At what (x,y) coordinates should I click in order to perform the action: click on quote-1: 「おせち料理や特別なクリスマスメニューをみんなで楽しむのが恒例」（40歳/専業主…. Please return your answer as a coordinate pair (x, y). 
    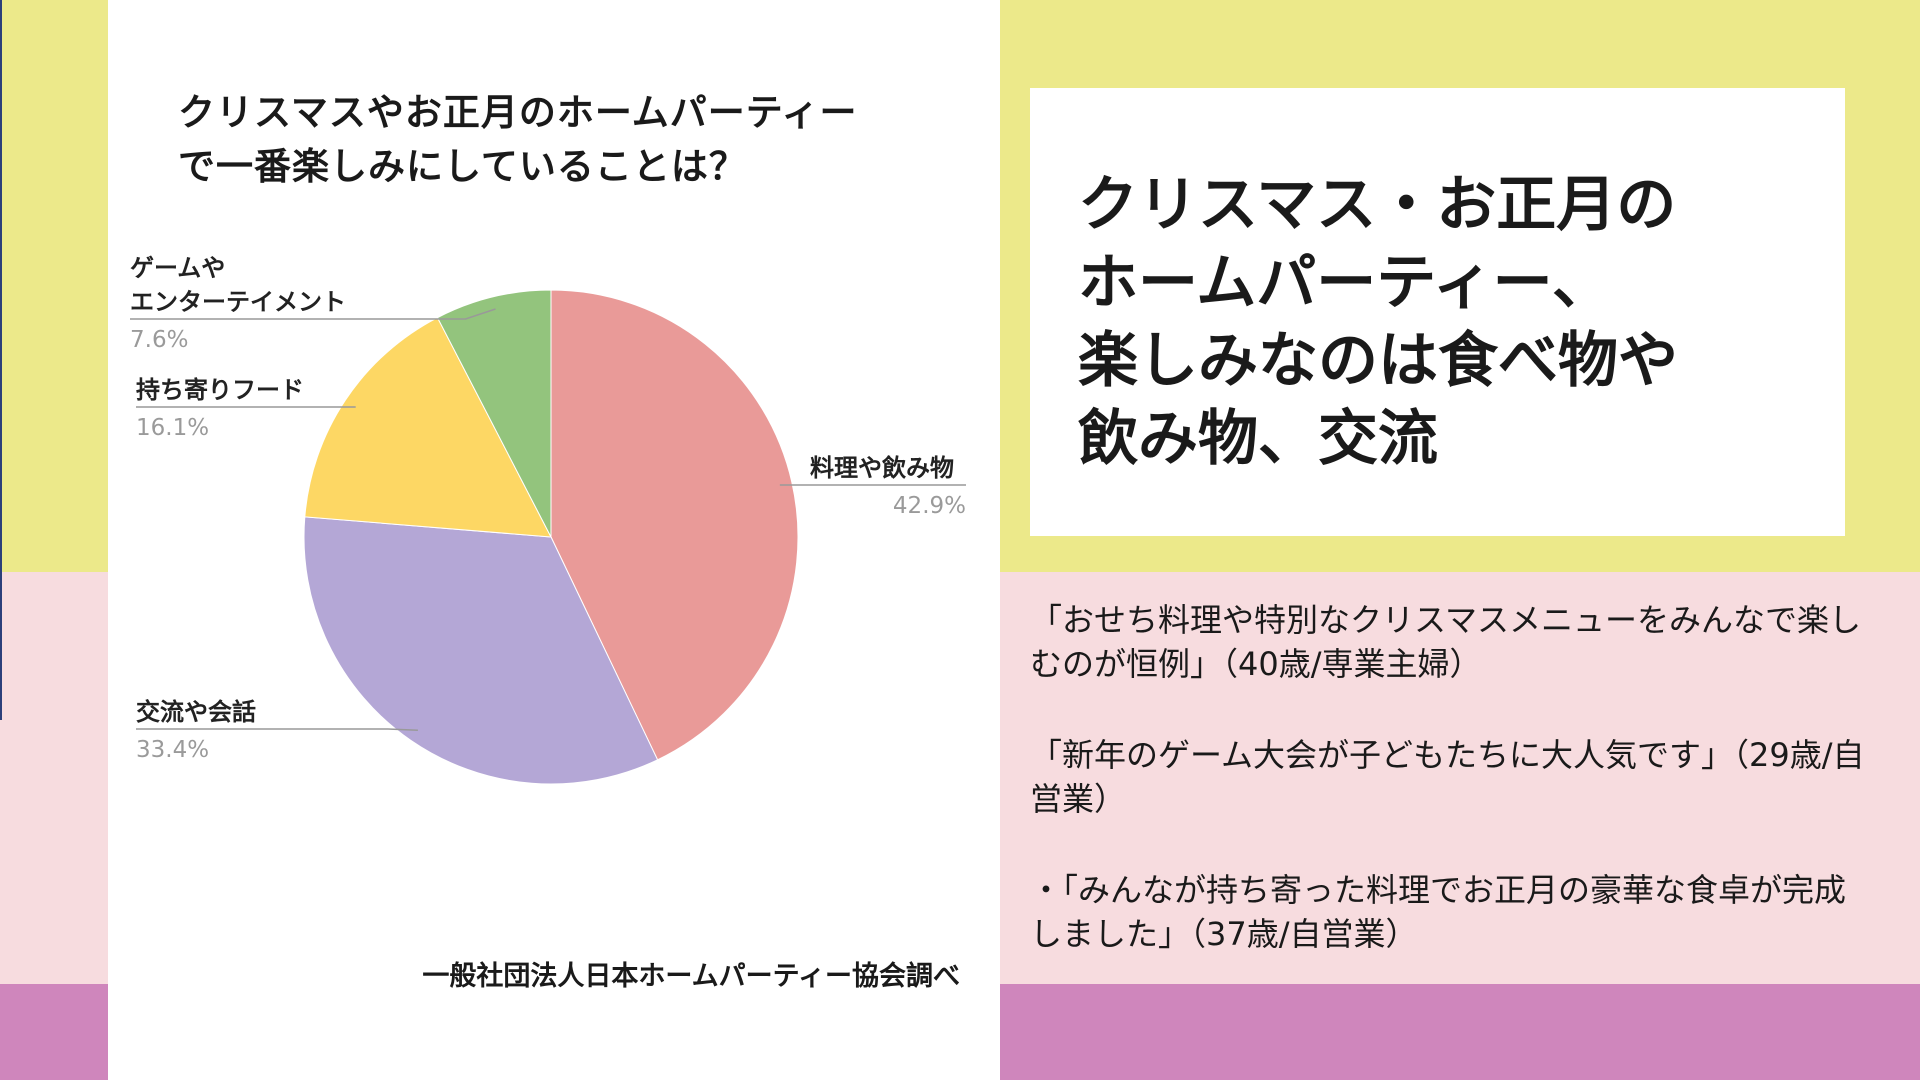
    Looking at the image, I should click on (1446, 642).